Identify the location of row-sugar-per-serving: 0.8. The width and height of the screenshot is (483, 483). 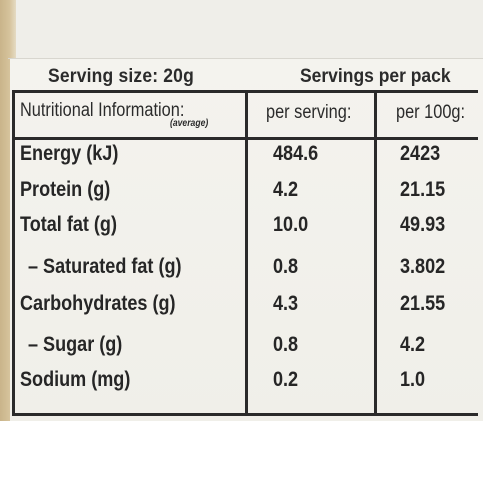
(286, 344).